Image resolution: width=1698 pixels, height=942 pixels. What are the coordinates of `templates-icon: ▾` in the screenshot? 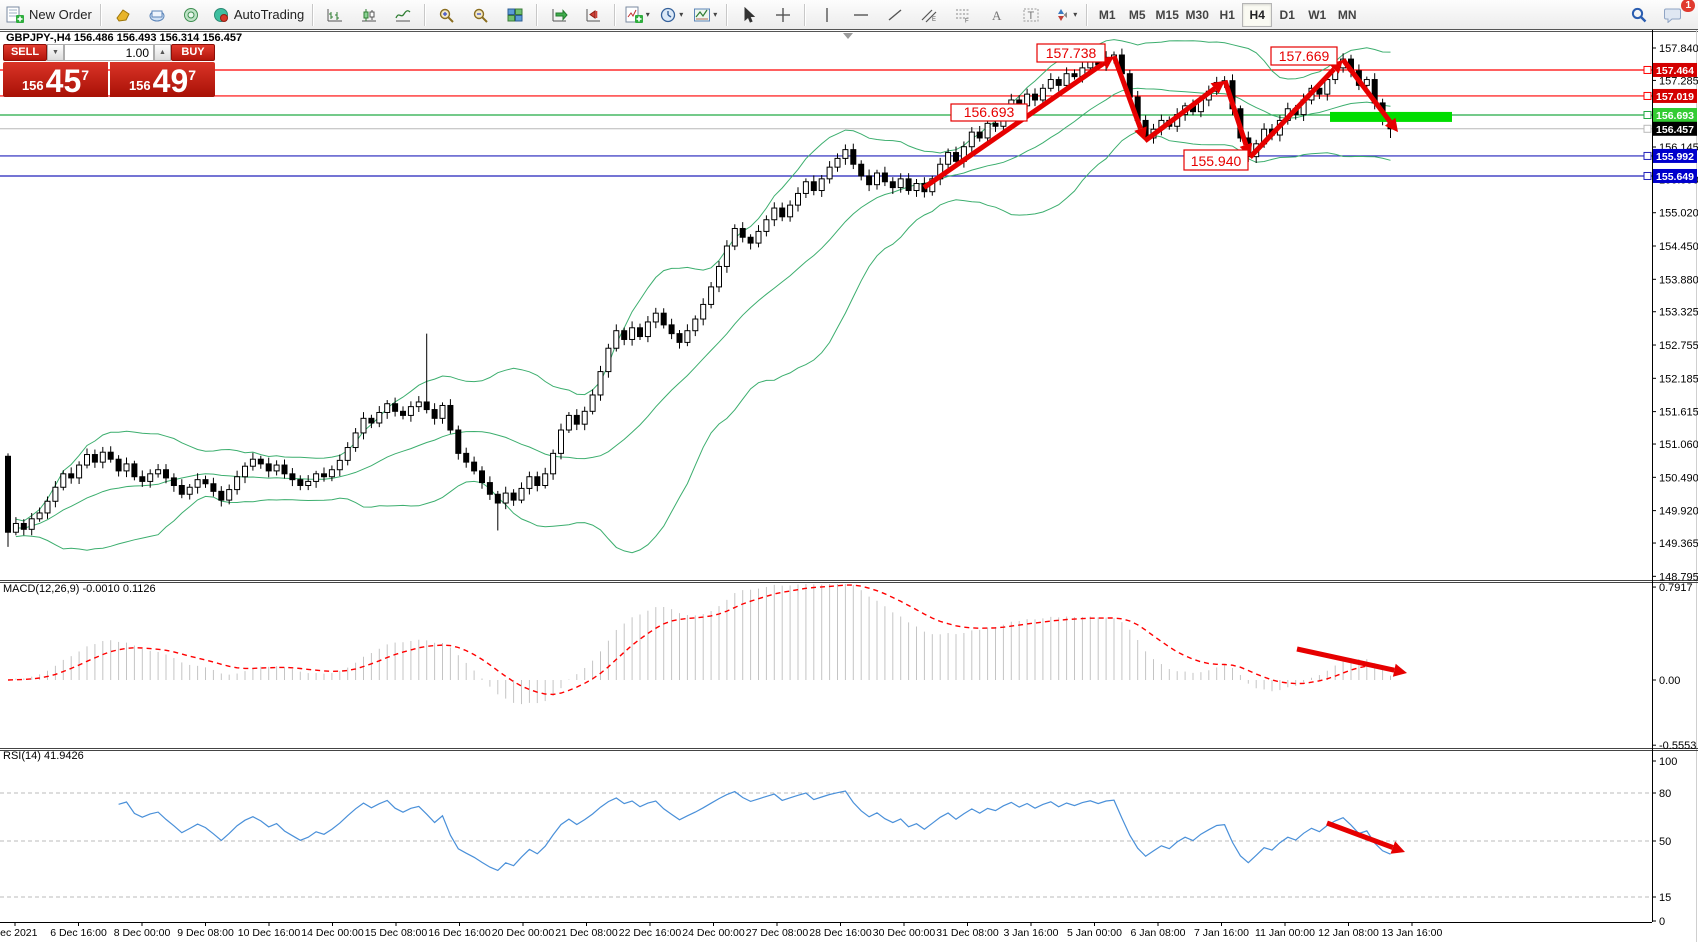 It's located at (705, 15).